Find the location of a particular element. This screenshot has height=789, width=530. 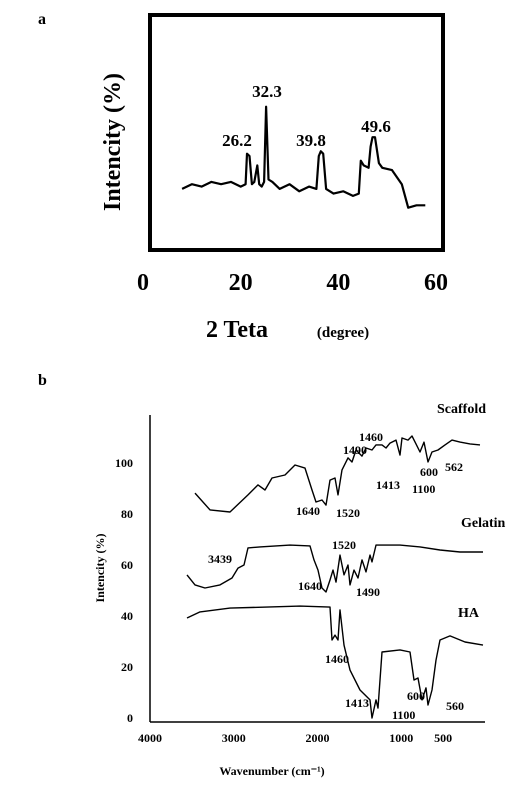

x-tick-label: 0 is located at coordinates (143, 283).